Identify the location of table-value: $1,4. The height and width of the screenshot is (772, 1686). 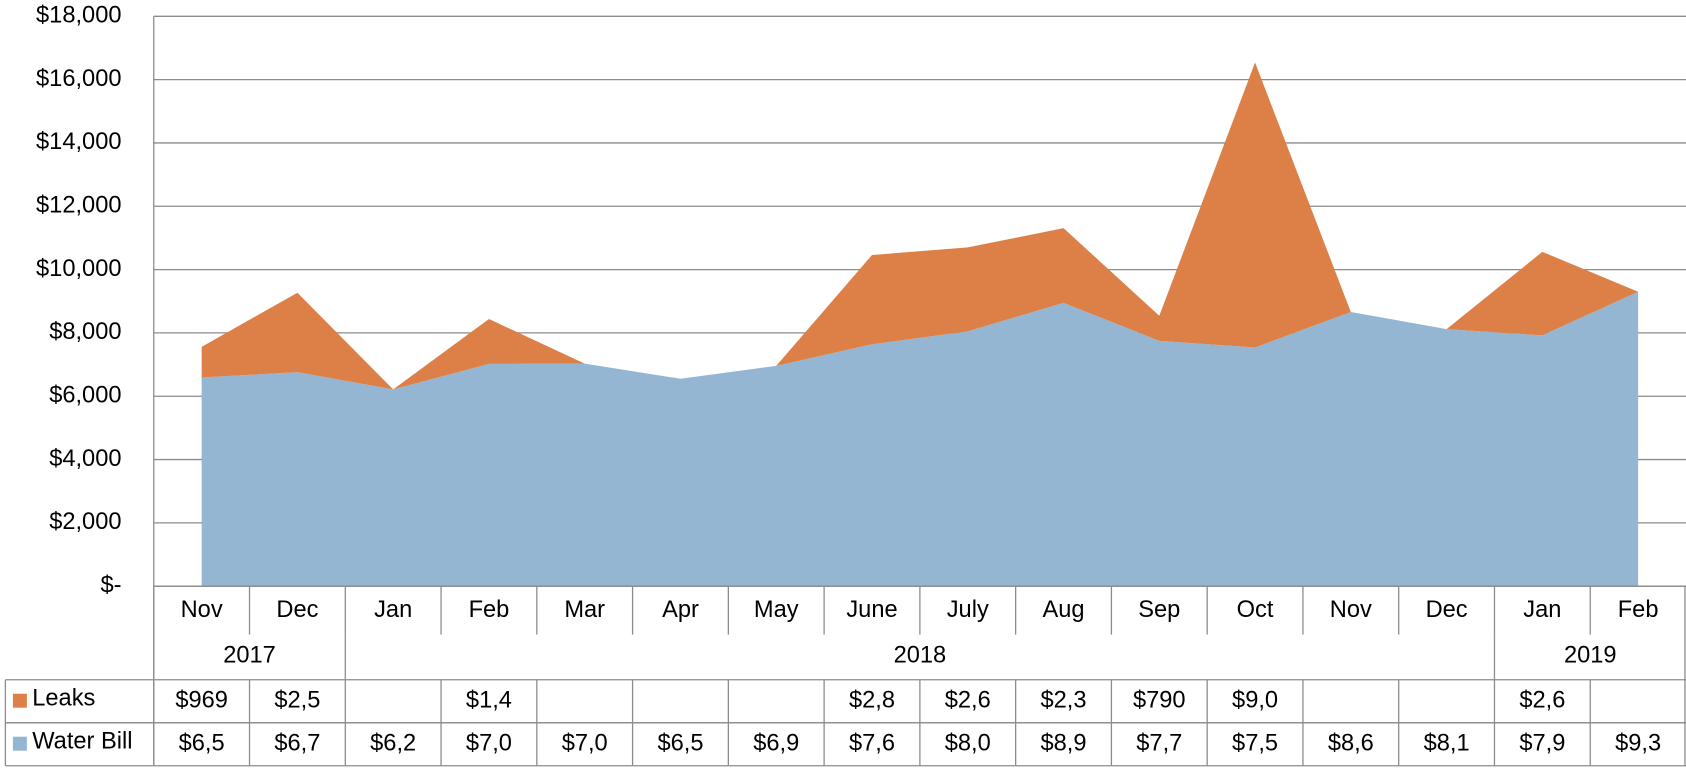
(489, 700).